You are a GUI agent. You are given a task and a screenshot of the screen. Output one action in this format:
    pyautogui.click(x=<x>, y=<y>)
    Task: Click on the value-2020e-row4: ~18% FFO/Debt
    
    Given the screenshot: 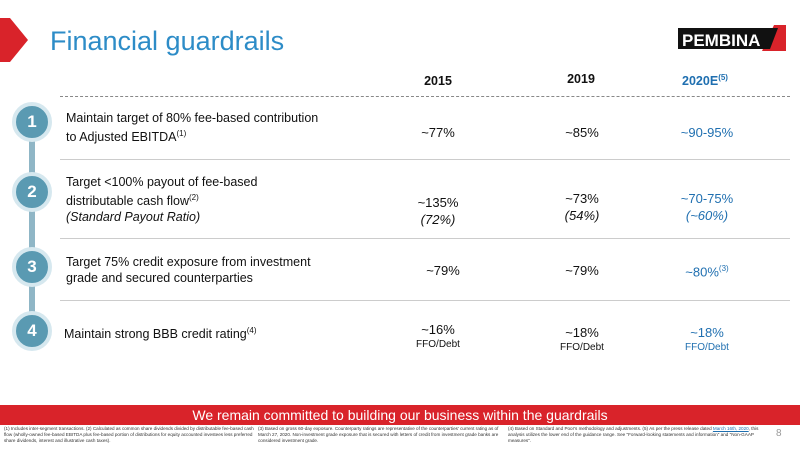 What is the action you would take?
    pyautogui.click(x=707, y=339)
    